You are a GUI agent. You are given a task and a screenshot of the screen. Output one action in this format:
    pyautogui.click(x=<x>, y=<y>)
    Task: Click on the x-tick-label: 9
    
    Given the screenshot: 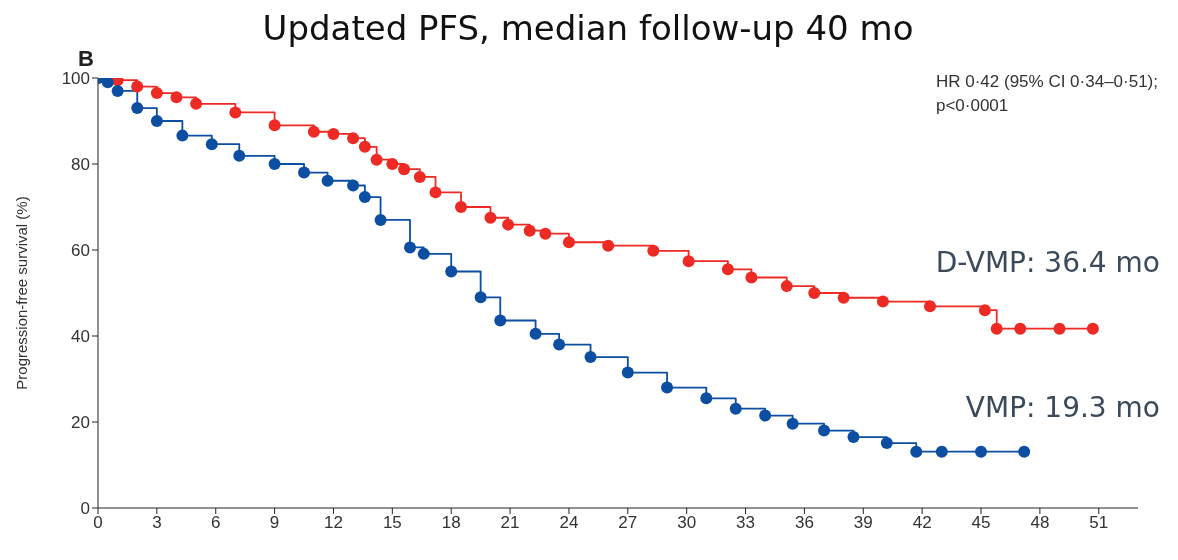 What is the action you would take?
    pyautogui.click(x=274, y=523)
    